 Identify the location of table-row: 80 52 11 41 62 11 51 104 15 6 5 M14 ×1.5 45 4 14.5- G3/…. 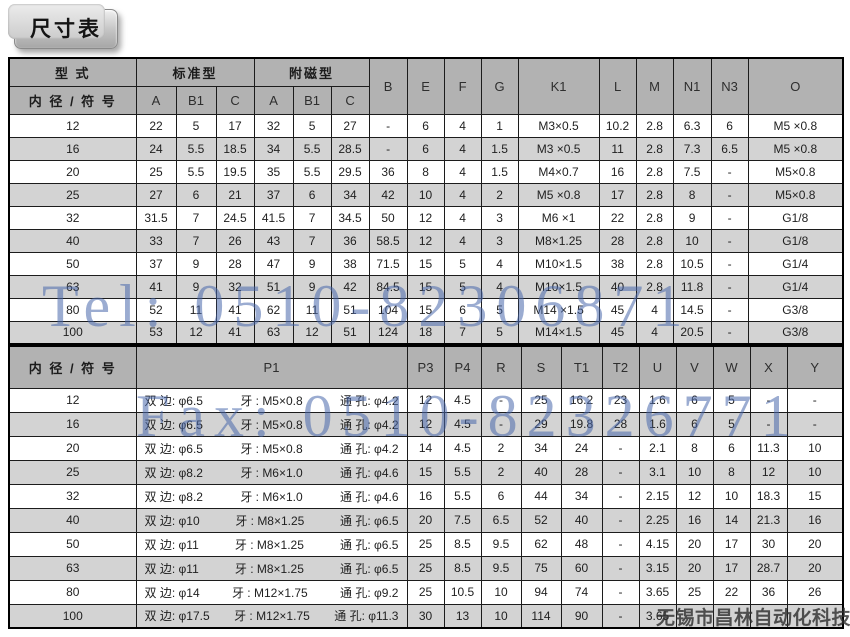
(426, 309).